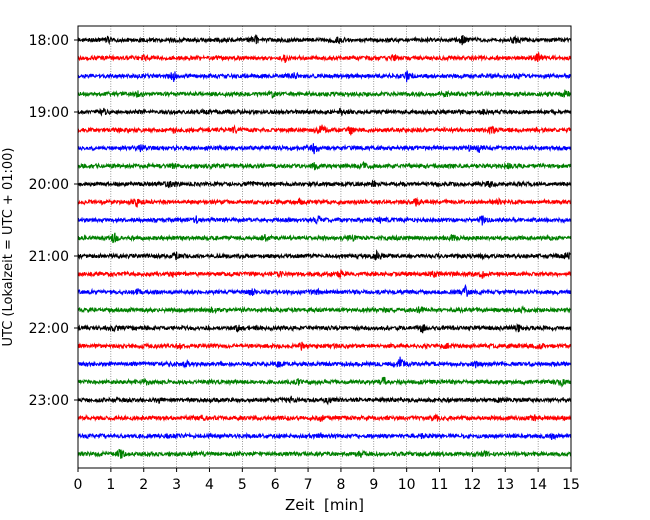  What do you see at coordinates (340, 485) in the screenshot?
I see `x-tick-label: 8` at bounding box center [340, 485].